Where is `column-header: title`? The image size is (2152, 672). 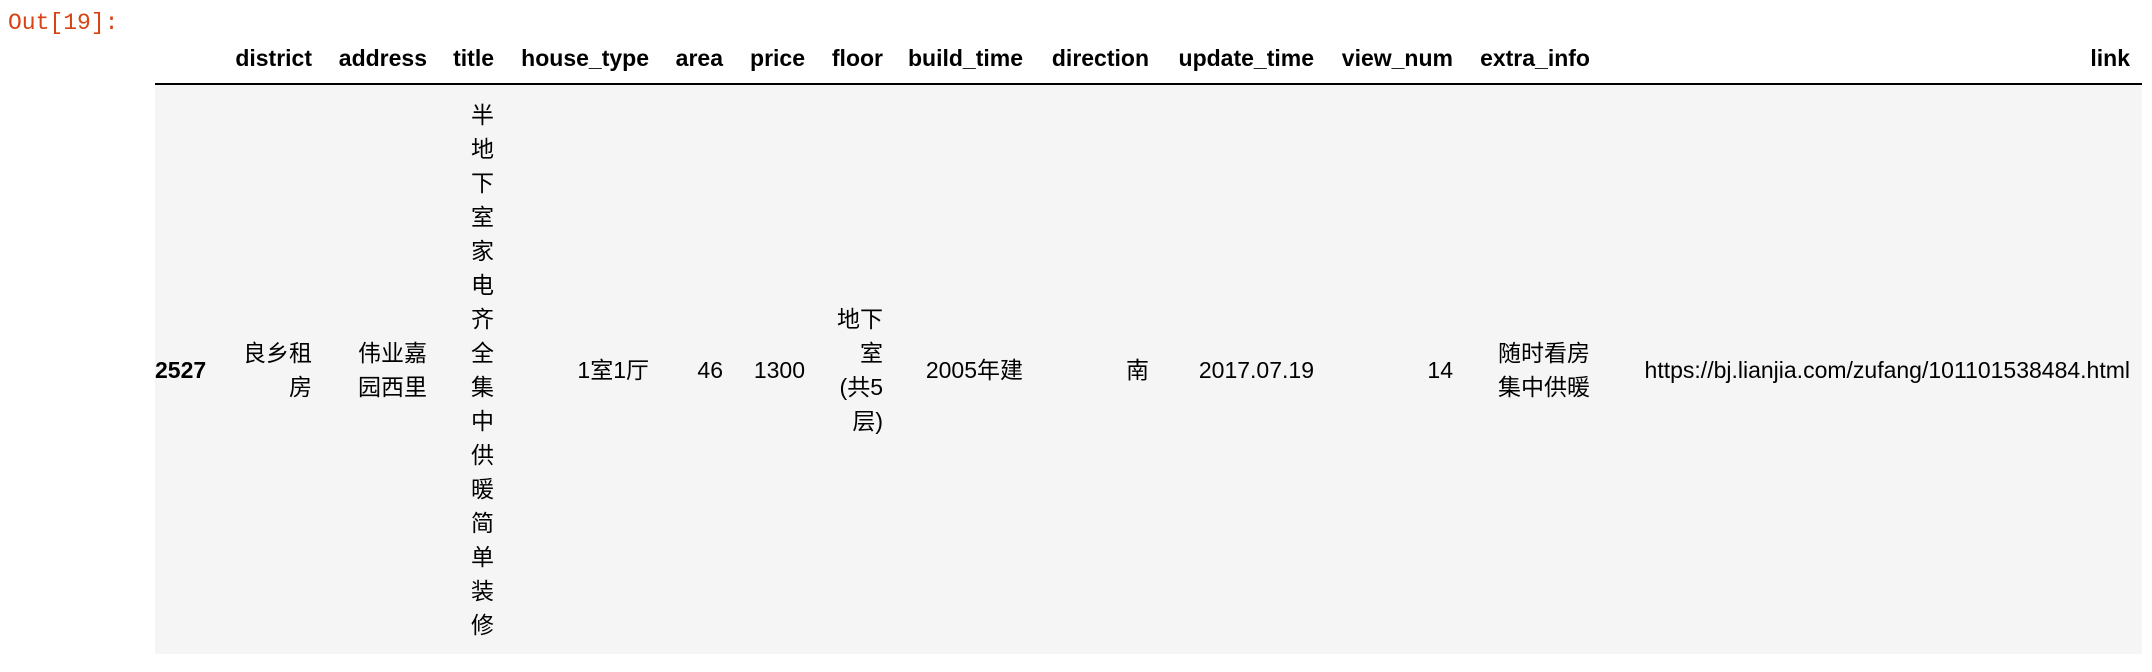
column-header: title is located at coordinates (472, 59).